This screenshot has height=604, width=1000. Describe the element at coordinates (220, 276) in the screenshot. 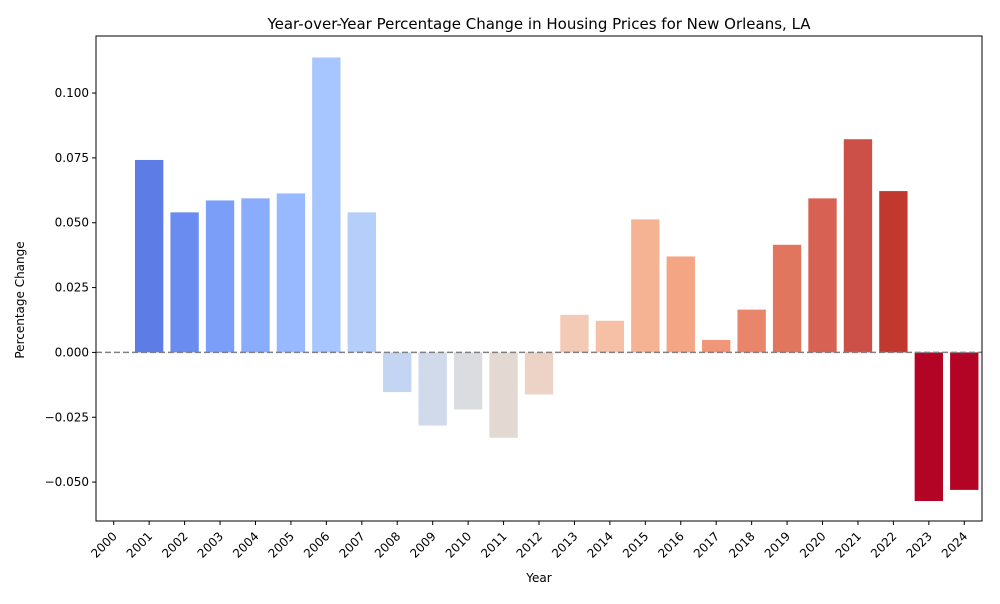

I see `bar-2003` at that location.